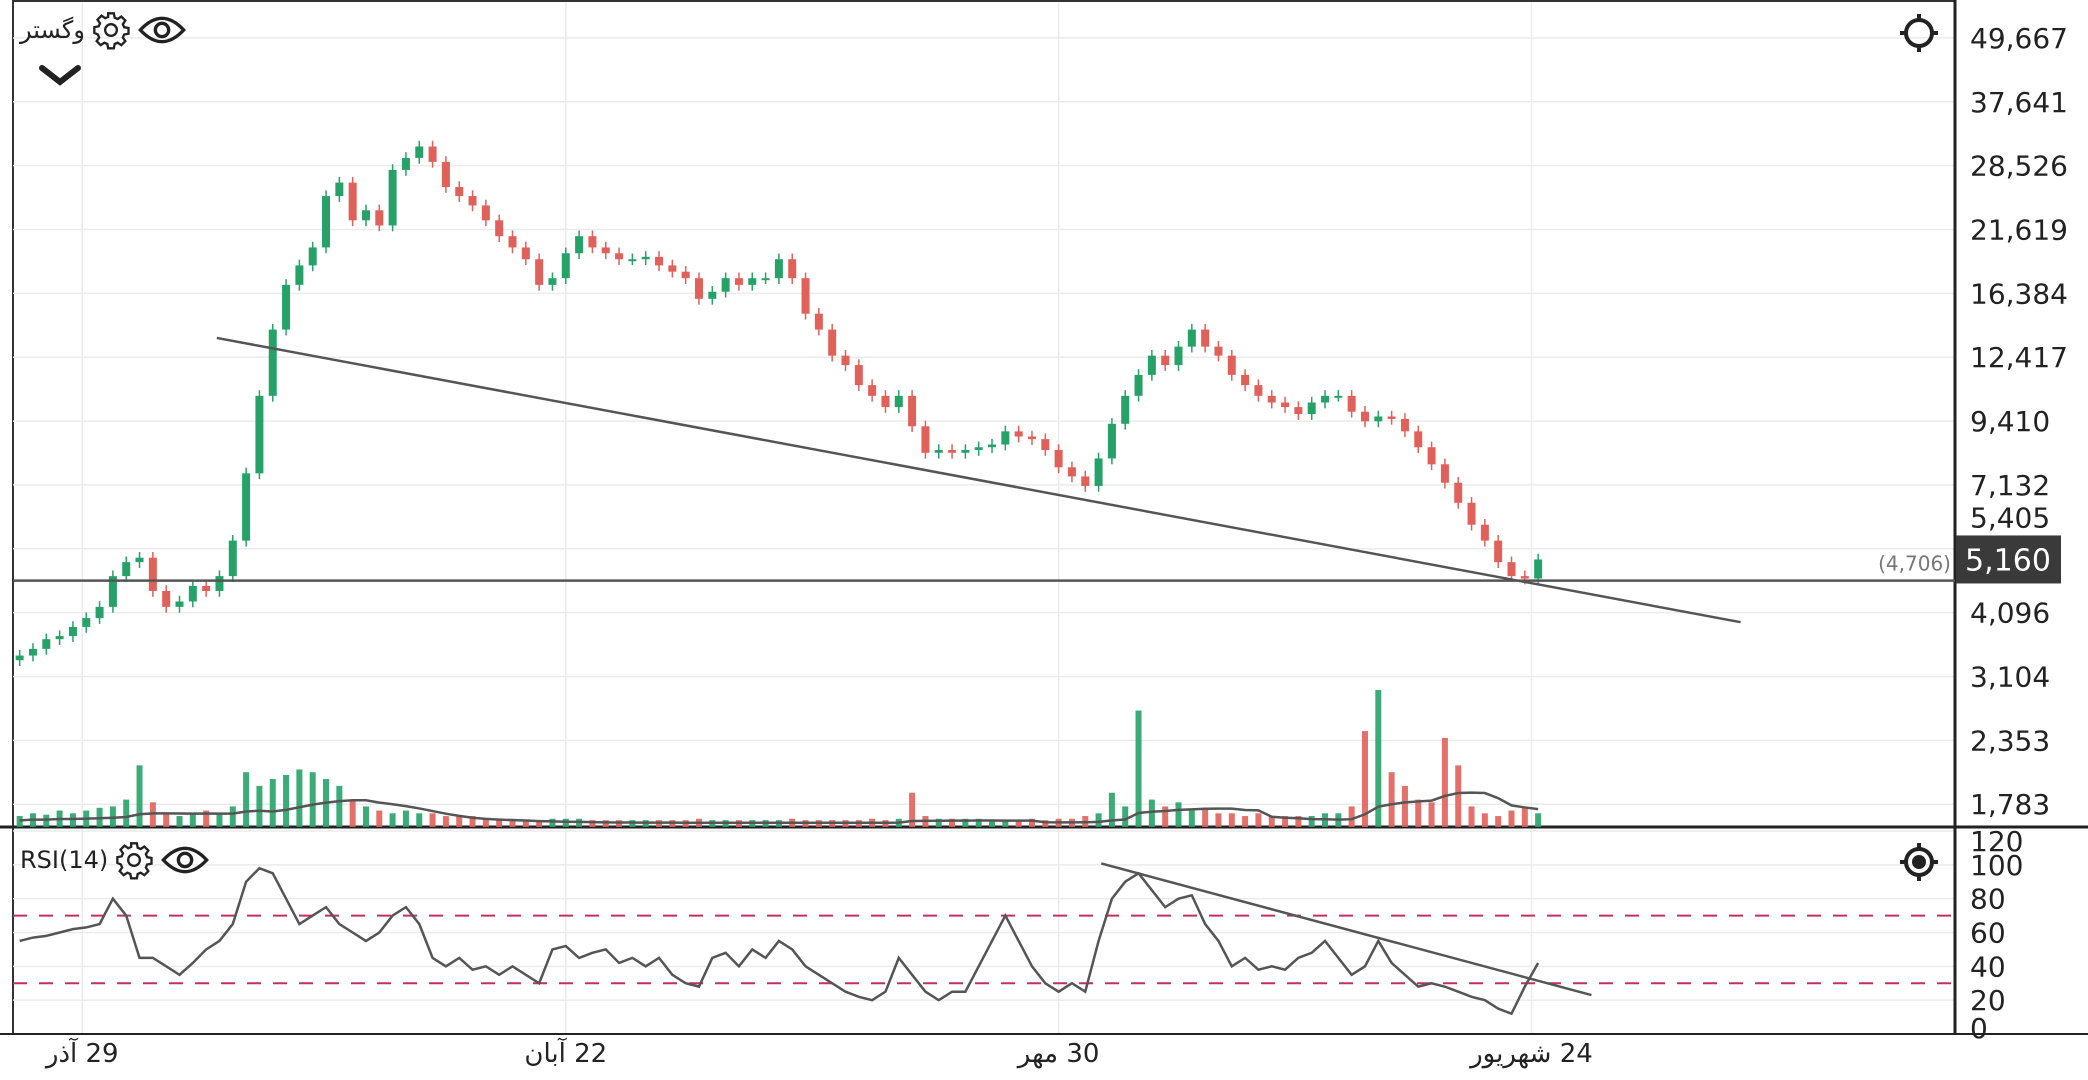  I want to click on rsi-line, so click(779, 941).